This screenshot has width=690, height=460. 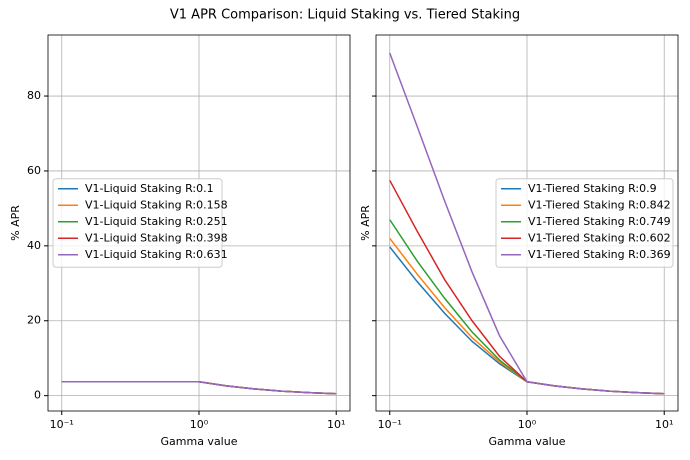 I want to click on y-tick-label: 60, so click(x=34, y=170).